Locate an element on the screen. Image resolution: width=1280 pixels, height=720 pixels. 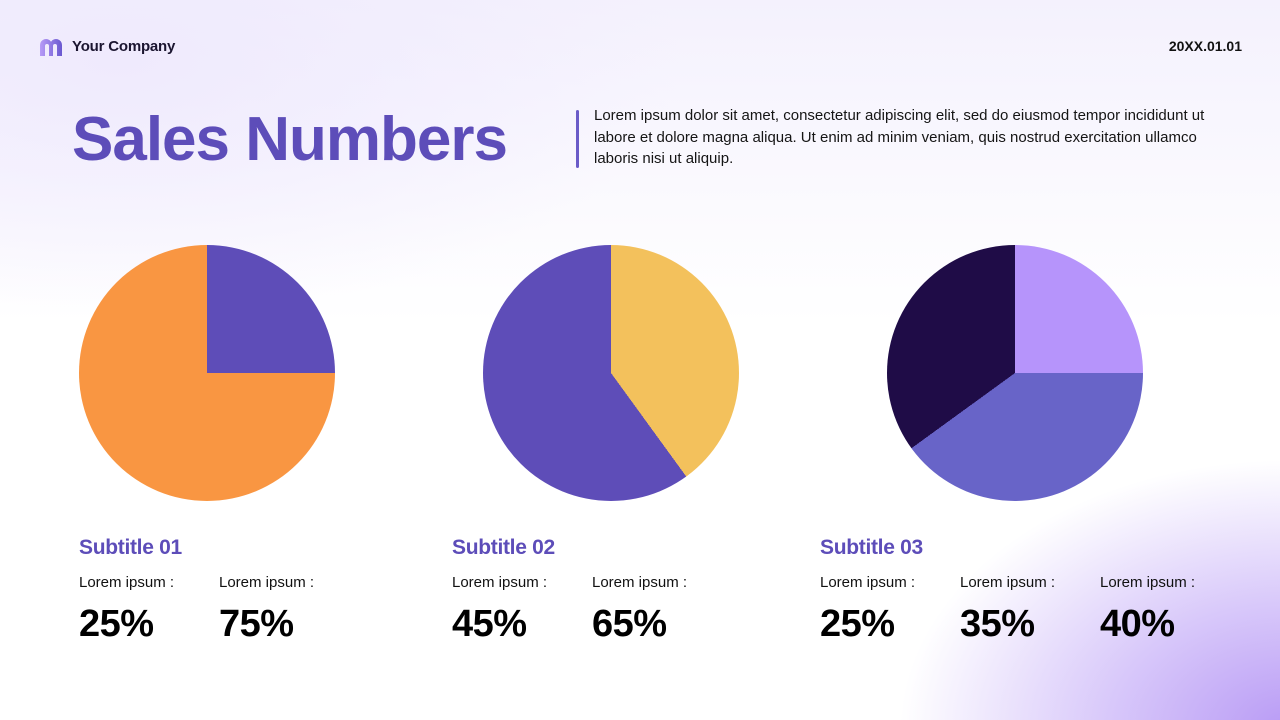
subtitle: Subtitle 03 is located at coordinates (871, 547).